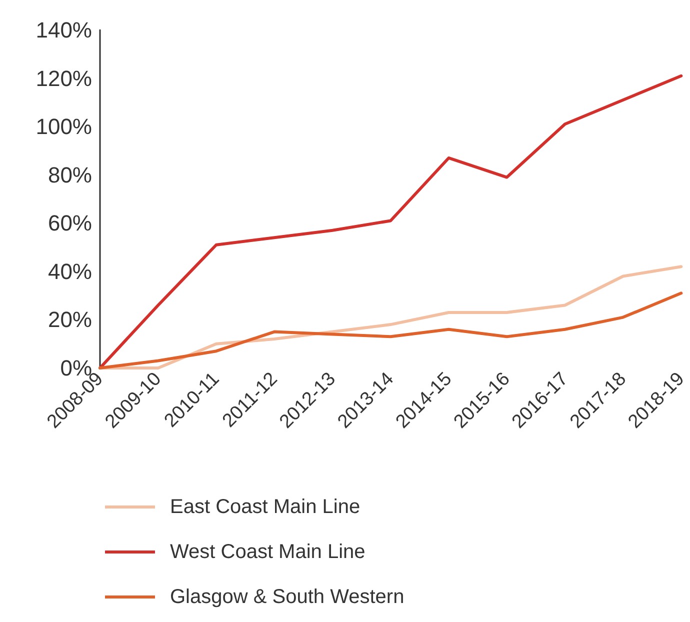 The width and height of the screenshot is (690, 622). Describe the element at coordinates (70, 223) in the screenshot. I see `y-tick-label: 60%` at that location.